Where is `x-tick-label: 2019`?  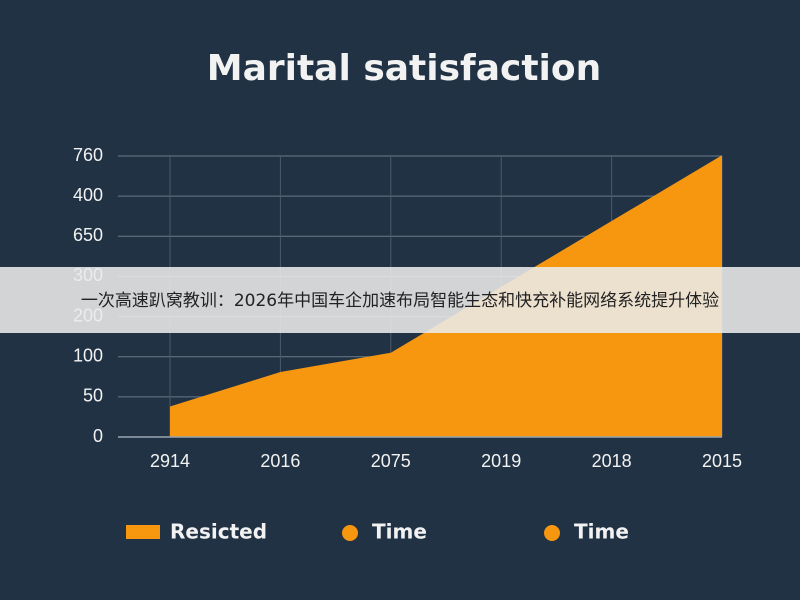 x-tick-label: 2019 is located at coordinates (501, 461).